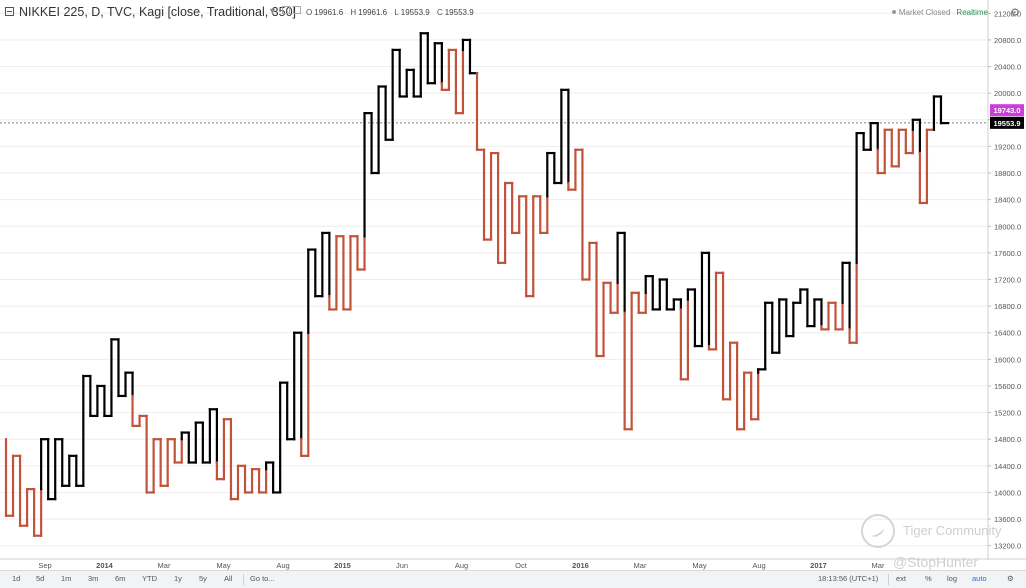  I want to click on y-tick-label: 14400.0, so click(1007, 466).